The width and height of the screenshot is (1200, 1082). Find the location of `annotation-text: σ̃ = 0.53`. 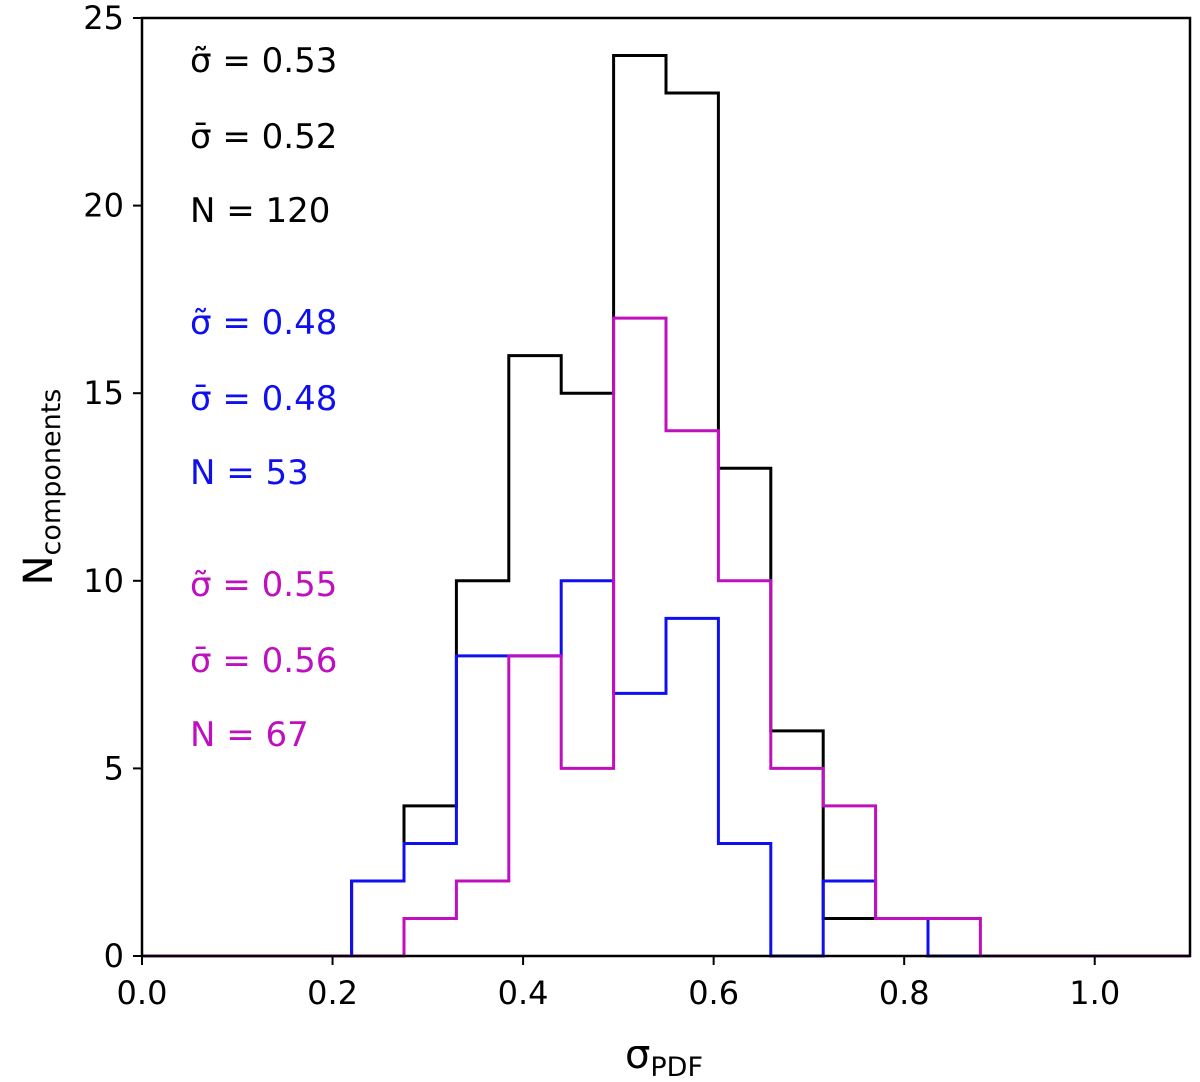

annotation-text: σ̃ = 0.53 is located at coordinates (263, 61).